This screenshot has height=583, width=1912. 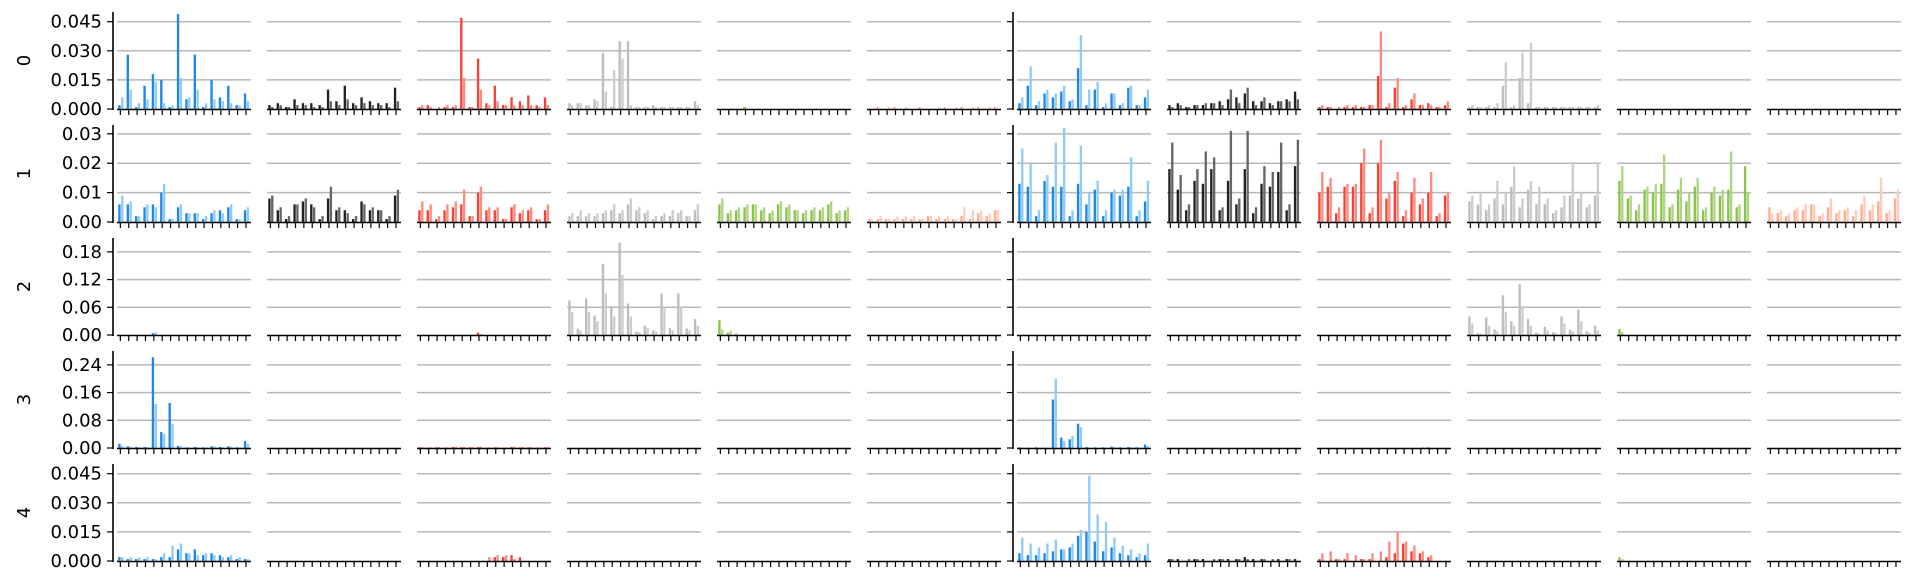 I want to click on ytick-label: 0.045, so click(x=76, y=474).